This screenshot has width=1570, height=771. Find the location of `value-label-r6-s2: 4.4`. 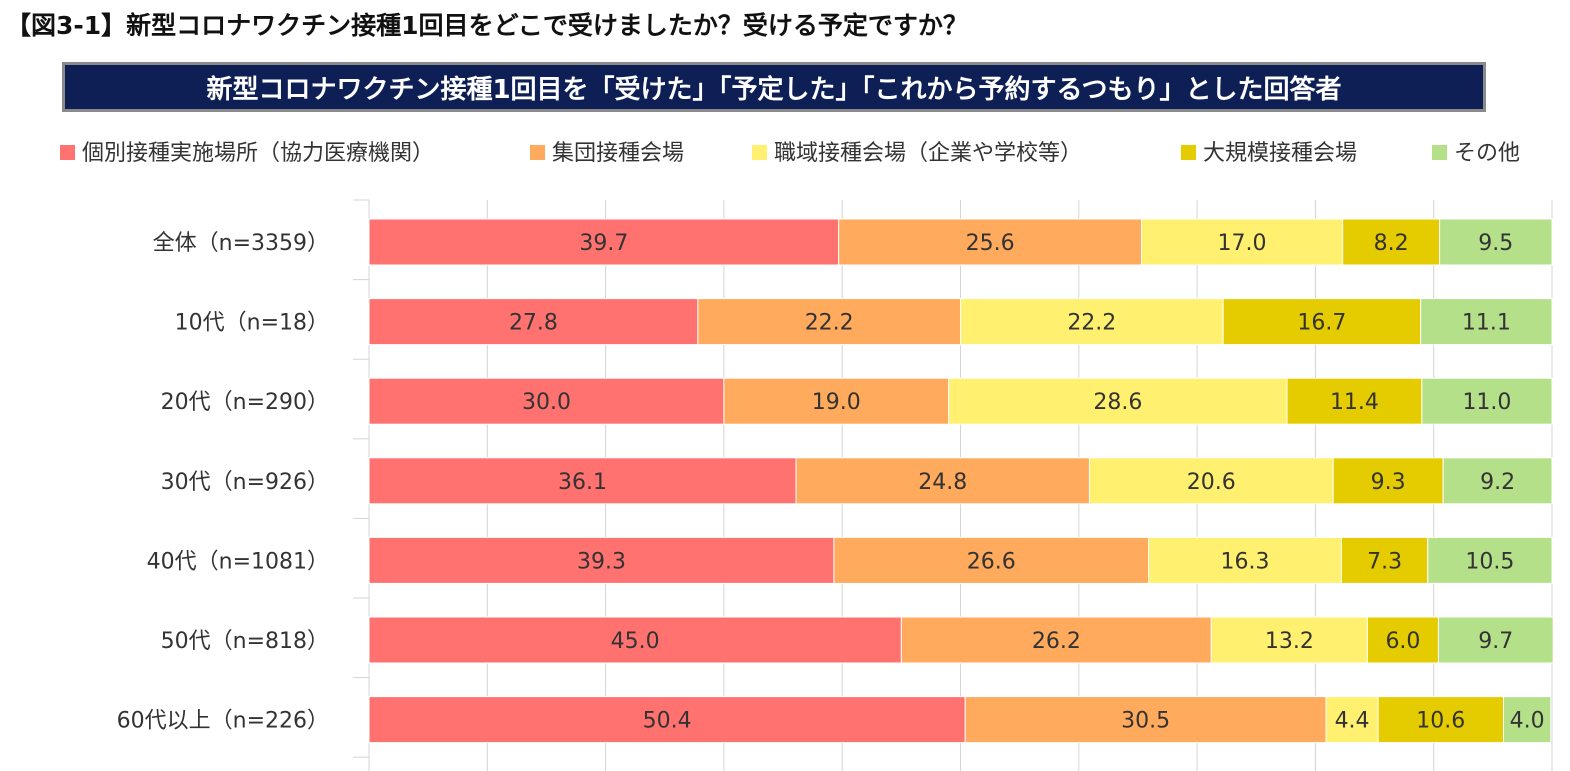

value-label-r6-s2: 4.4 is located at coordinates (1352, 721).